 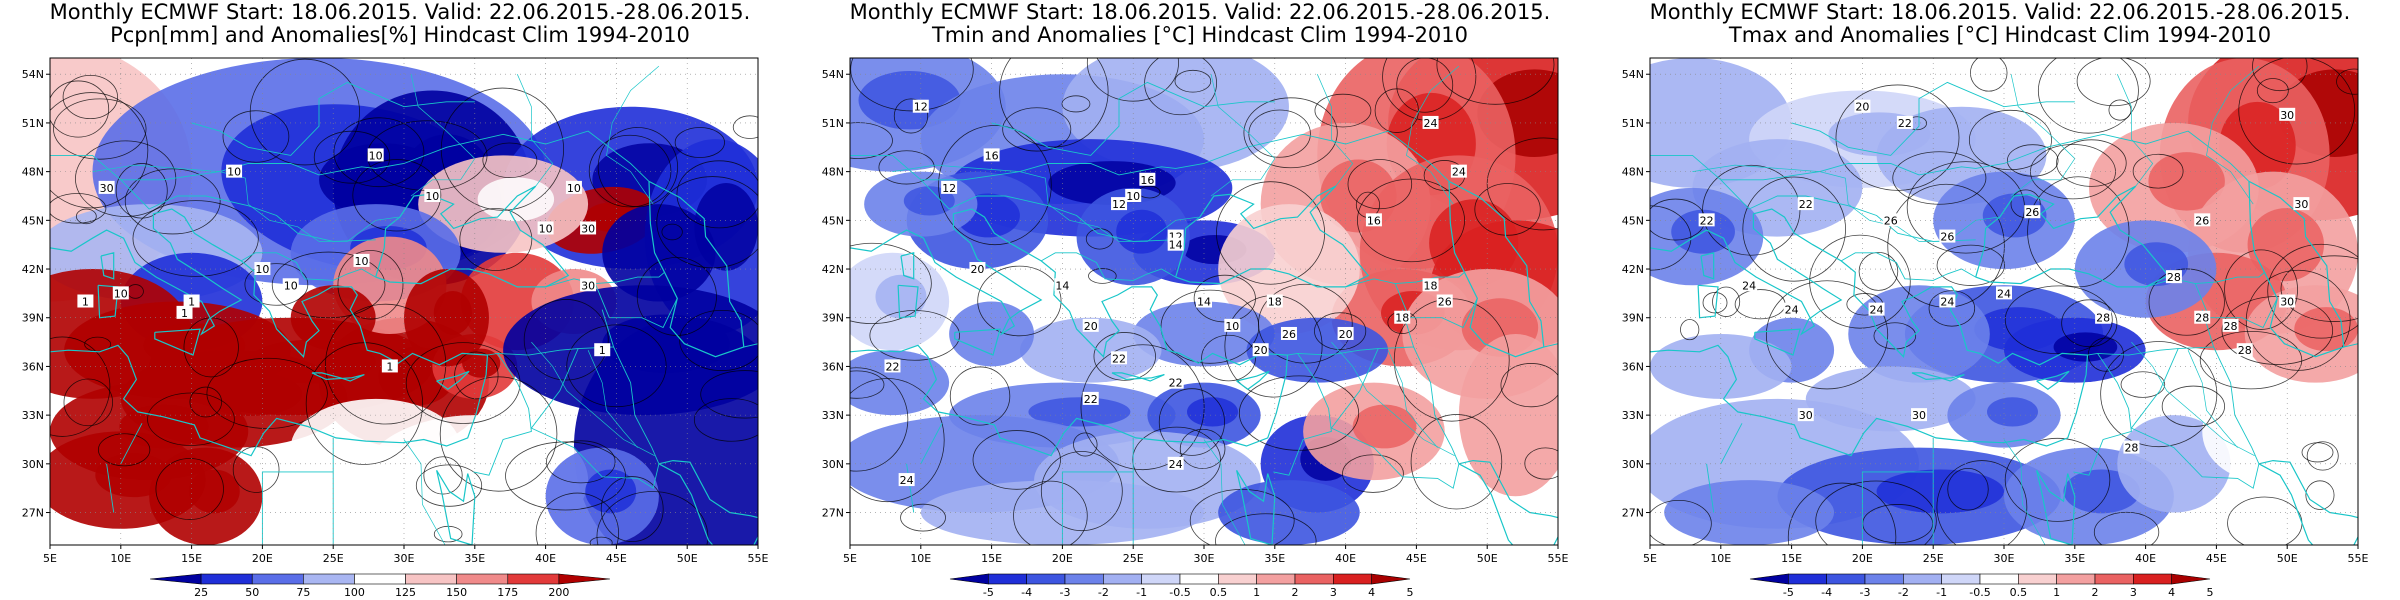 What do you see at coordinates (2171, 592) in the screenshot?
I see `colorbar-label: 4` at bounding box center [2171, 592].